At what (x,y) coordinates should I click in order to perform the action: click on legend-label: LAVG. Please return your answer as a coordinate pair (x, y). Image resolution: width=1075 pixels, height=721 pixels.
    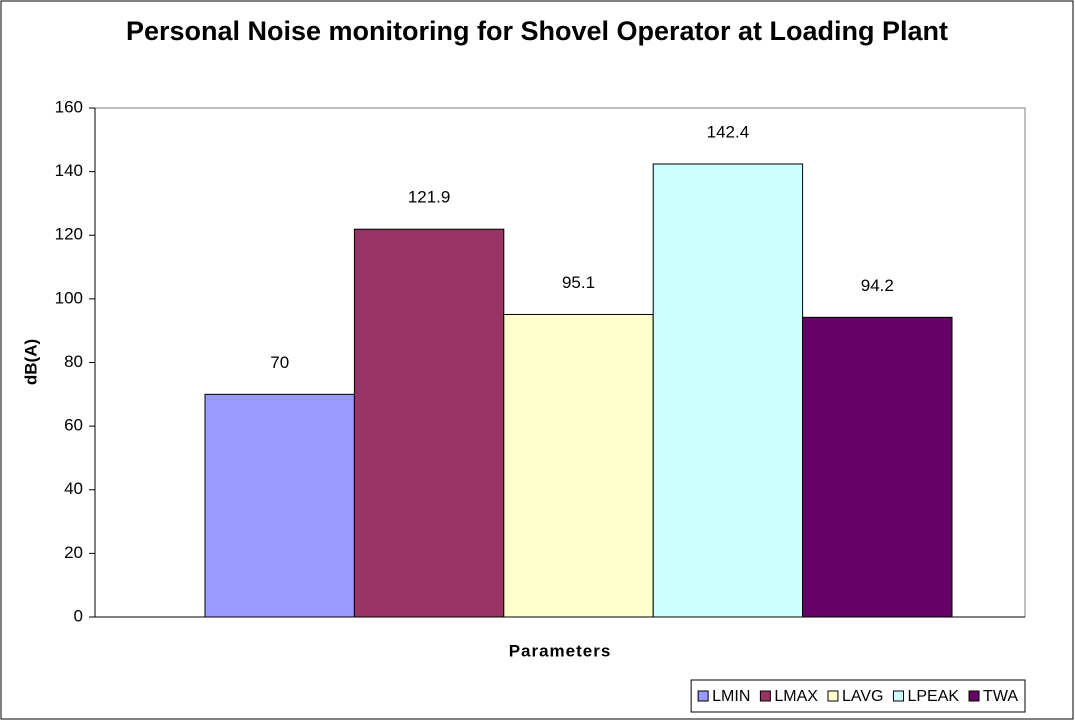
    Looking at the image, I should click on (863, 696).